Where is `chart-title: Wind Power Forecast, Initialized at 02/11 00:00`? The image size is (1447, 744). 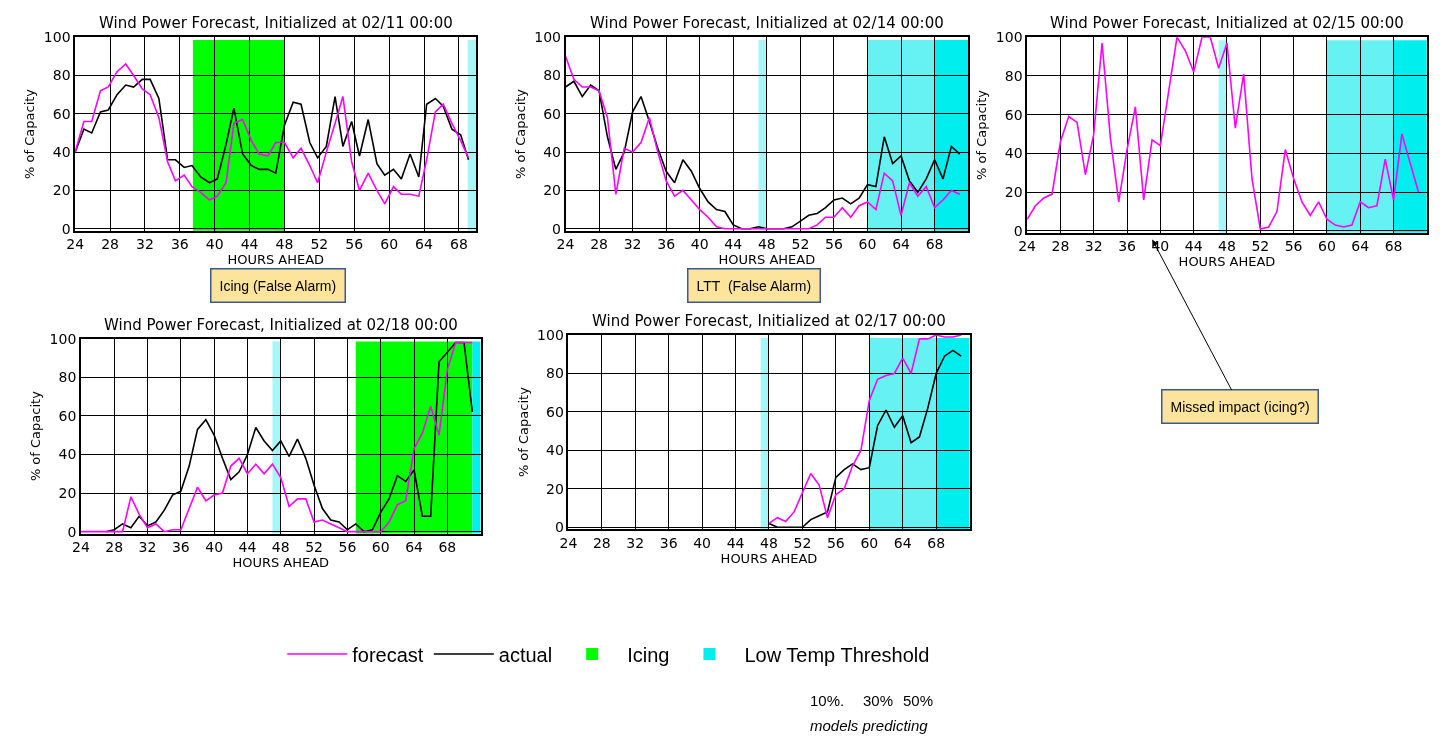
chart-title: Wind Power Forecast, Initialized at 02/11 00:00 is located at coordinates (276, 23).